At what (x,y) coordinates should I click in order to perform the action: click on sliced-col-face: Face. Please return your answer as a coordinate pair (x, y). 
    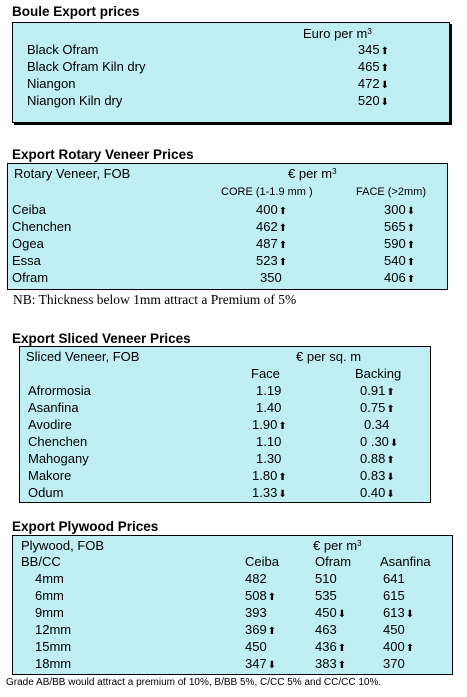
    Looking at the image, I should click on (265, 373).